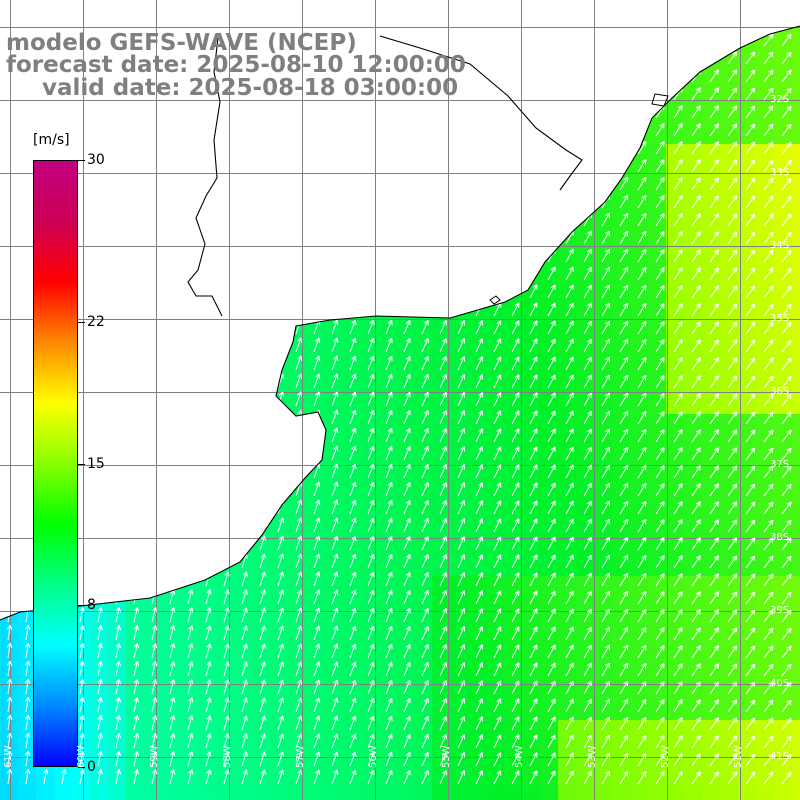  Describe the element at coordinates (227, 756) in the screenshot. I see `longitude-label: 58W` at that location.